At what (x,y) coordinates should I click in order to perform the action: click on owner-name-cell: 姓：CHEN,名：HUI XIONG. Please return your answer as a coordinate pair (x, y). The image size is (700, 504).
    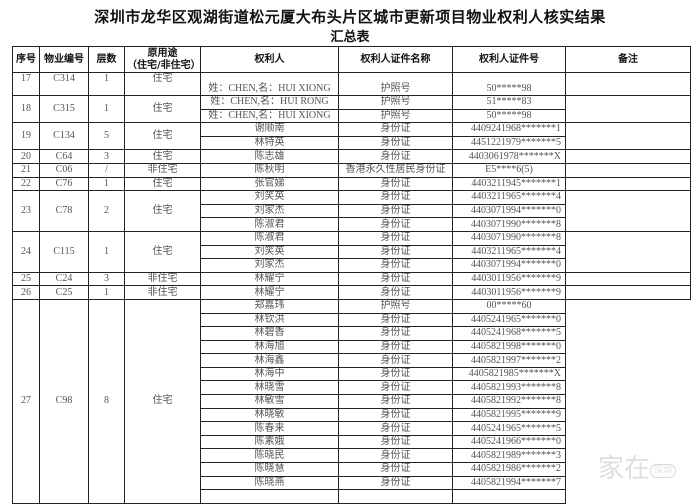
    Looking at the image, I should click on (269, 116).